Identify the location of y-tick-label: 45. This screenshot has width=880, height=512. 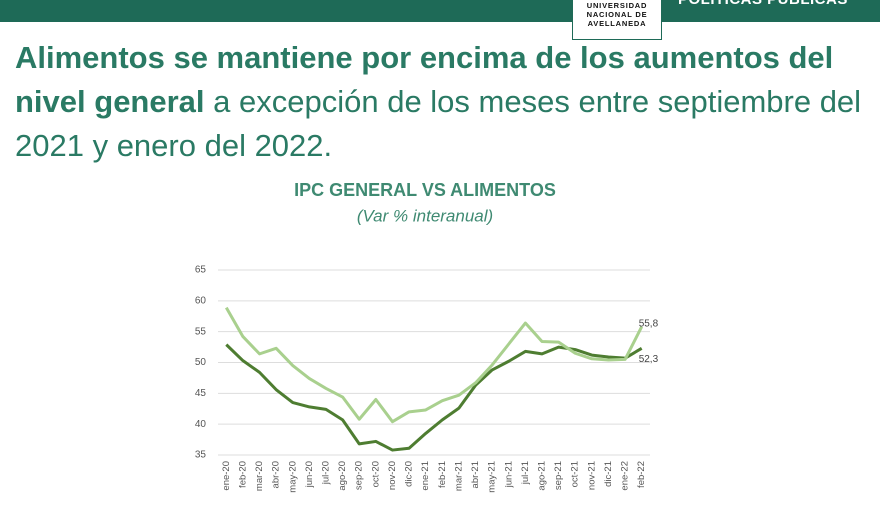
(201, 393).